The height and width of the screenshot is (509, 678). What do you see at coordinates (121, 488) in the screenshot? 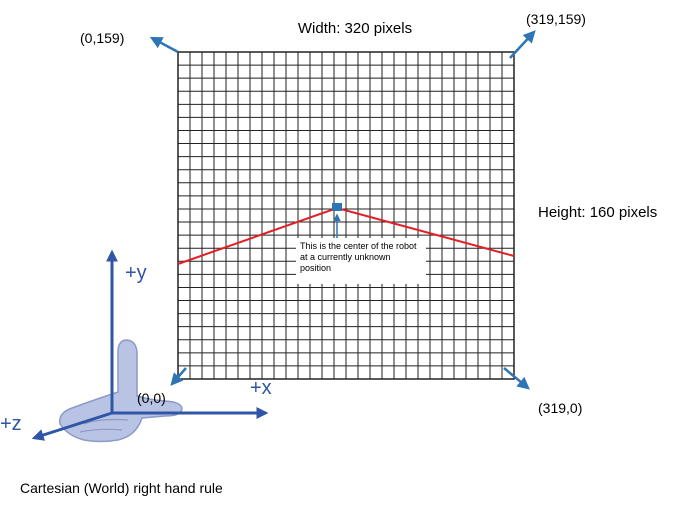
I see `caption: Cartesian (World) right hand rule` at bounding box center [121, 488].